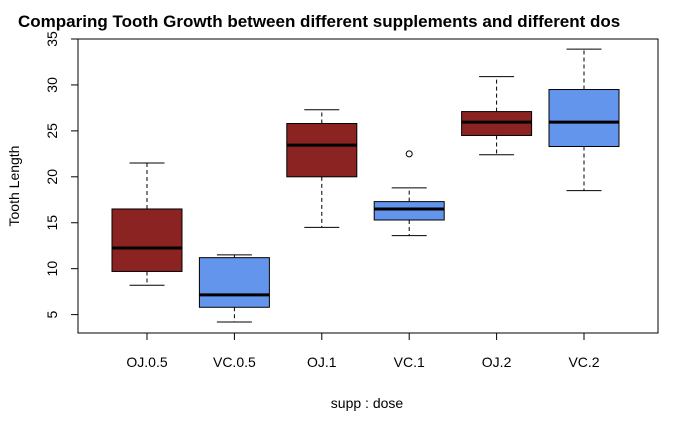 The width and height of the screenshot is (700, 437). What do you see at coordinates (409, 154) in the screenshot?
I see `outlier-point` at bounding box center [409, 154].